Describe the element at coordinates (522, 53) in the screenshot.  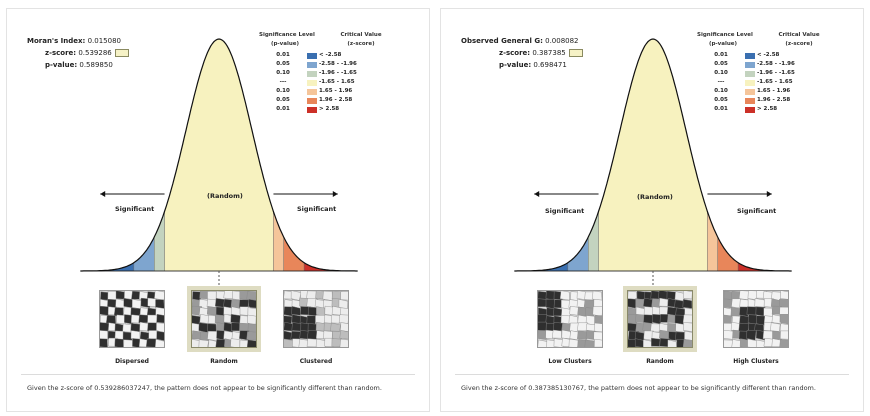
I see `stat-zscore: z-score: 0.387385` at that location.